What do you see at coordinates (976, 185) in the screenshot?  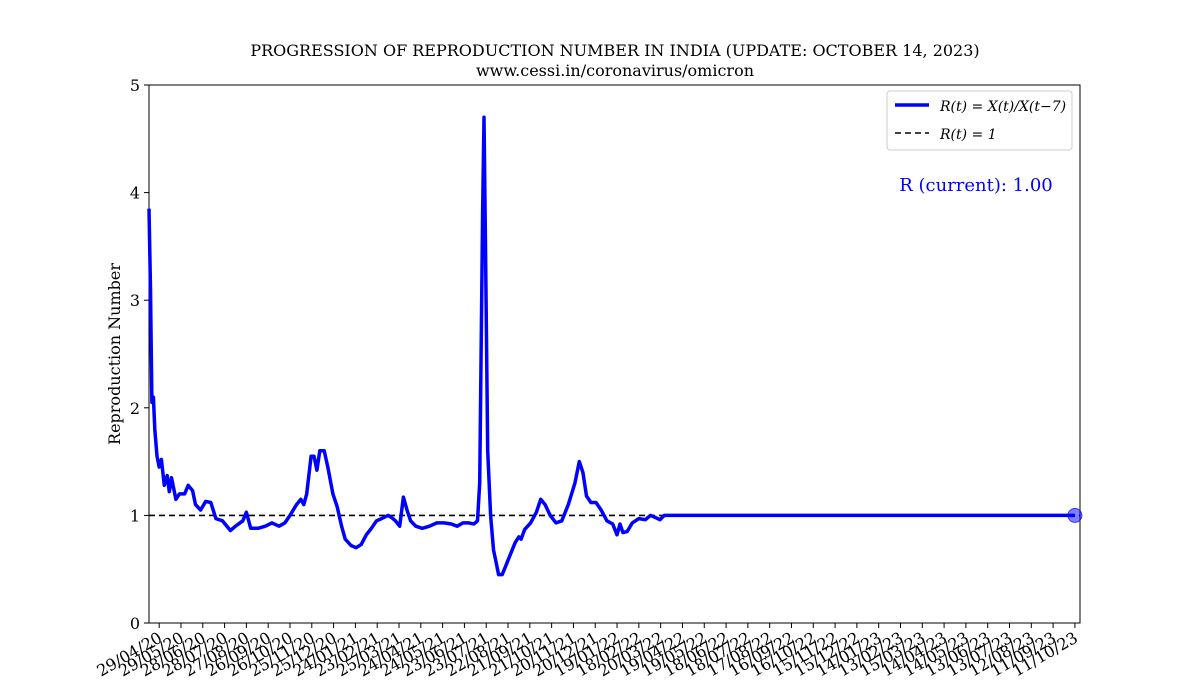 I see `current-r-annotation: R (current): 1.00` at bounding box center [976, 185].